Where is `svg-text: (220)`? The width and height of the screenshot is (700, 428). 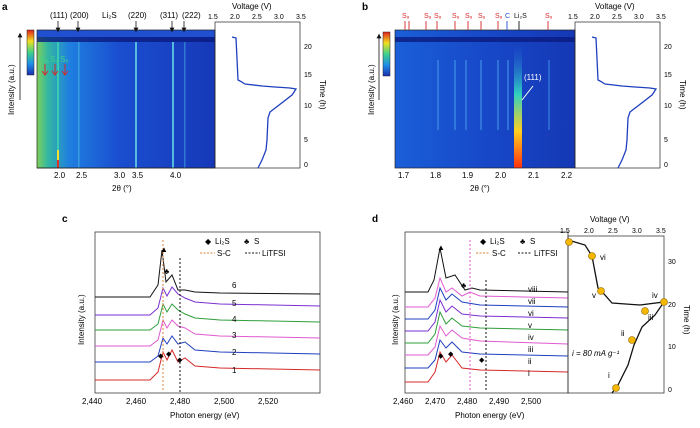
svg-text: (220) is located at coordinates (137, 15).